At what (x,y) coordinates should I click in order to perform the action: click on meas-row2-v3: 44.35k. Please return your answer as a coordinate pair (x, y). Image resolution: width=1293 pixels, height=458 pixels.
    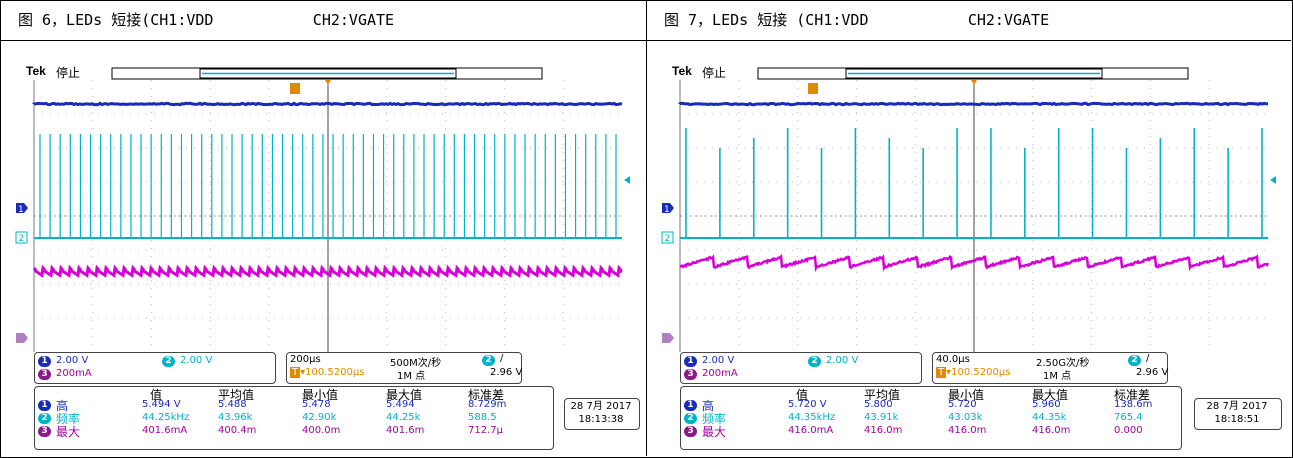
    Looking at the image, I should click on (1049, 417).